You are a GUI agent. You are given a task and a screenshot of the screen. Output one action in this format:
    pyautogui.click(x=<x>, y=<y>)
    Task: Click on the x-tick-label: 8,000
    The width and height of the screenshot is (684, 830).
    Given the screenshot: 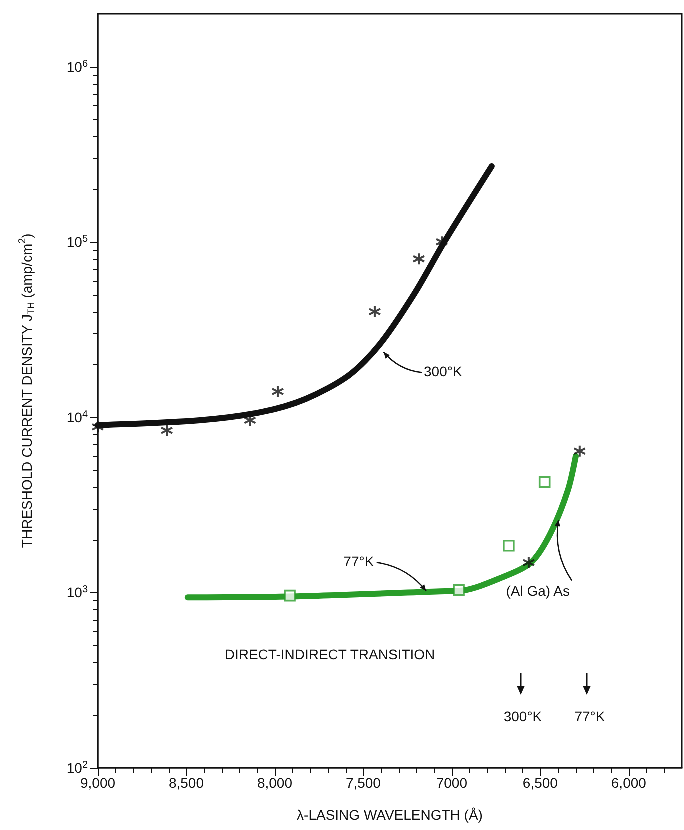 What is the action you would take?
    pyautogui.click(x=275, y=783)
    